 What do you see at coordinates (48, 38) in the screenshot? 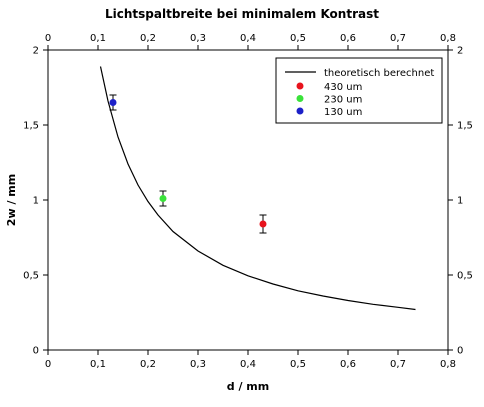
I see `x-tick-label-top: 0` at bounding box center [48, 38].